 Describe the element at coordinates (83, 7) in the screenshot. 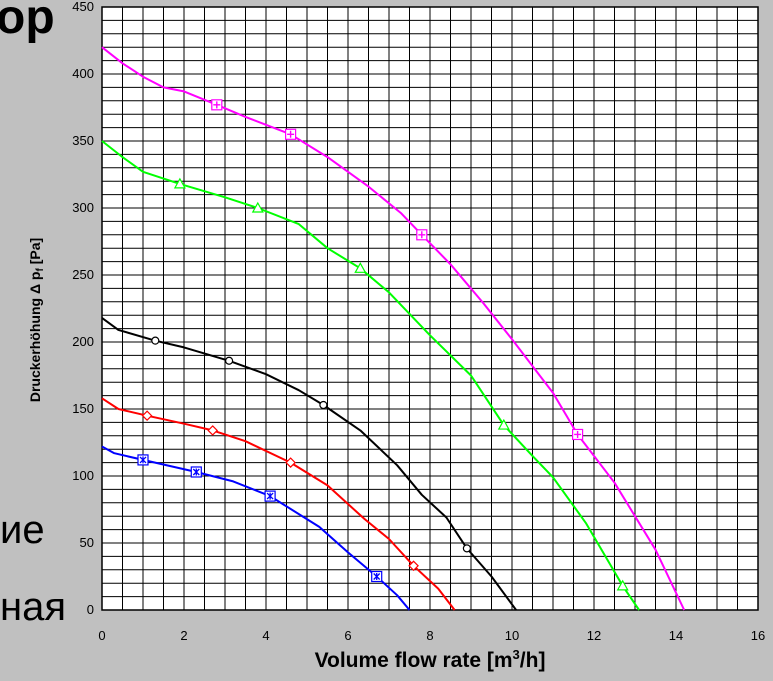

I see `y-tick-label: 450` at that location.